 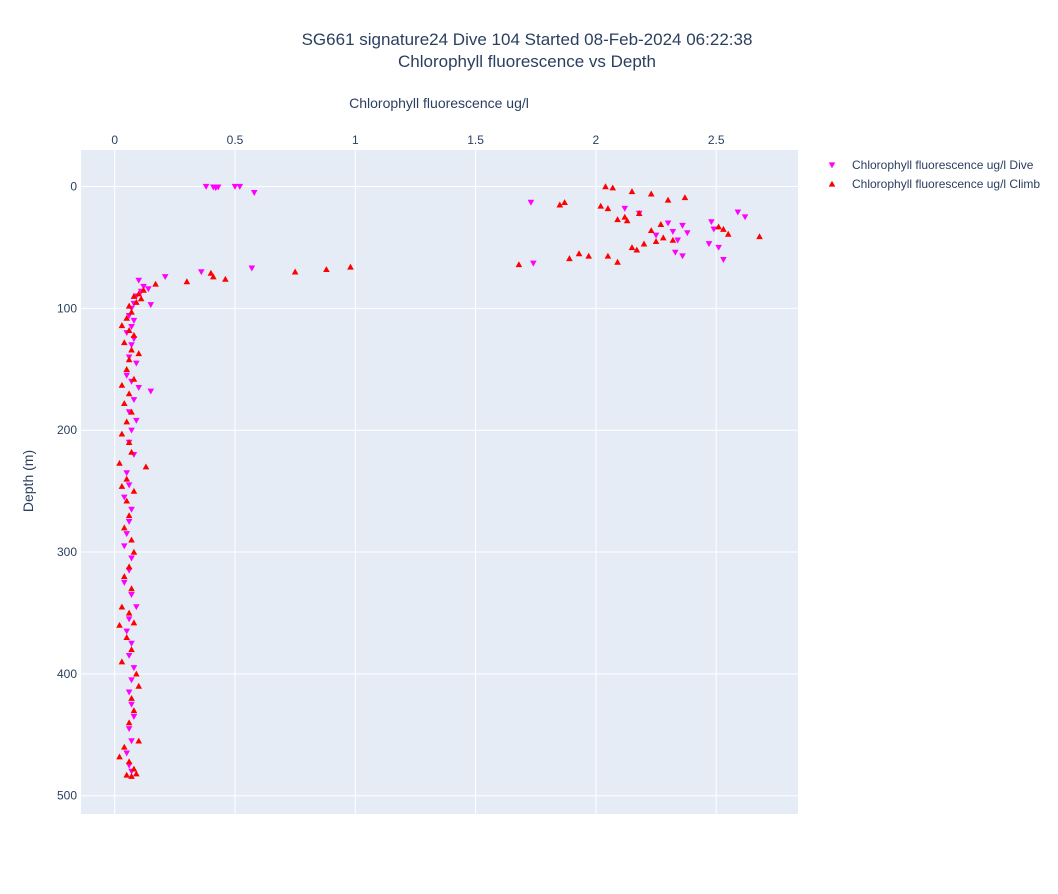 What do you see at coordinates (439, 103) in the screenshot?
I see `x-axis-title: Chlorophyll fluorescence ug/l` at bounding box center [439, 103].